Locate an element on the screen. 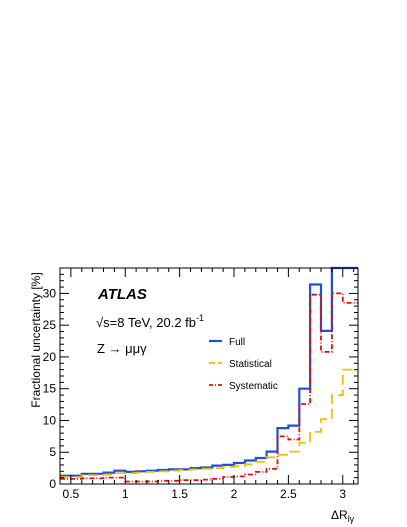 Image resolution: width=407 pixels, height=527 pixels. x-tick-label: 2 is located at coordinates (234, 494).